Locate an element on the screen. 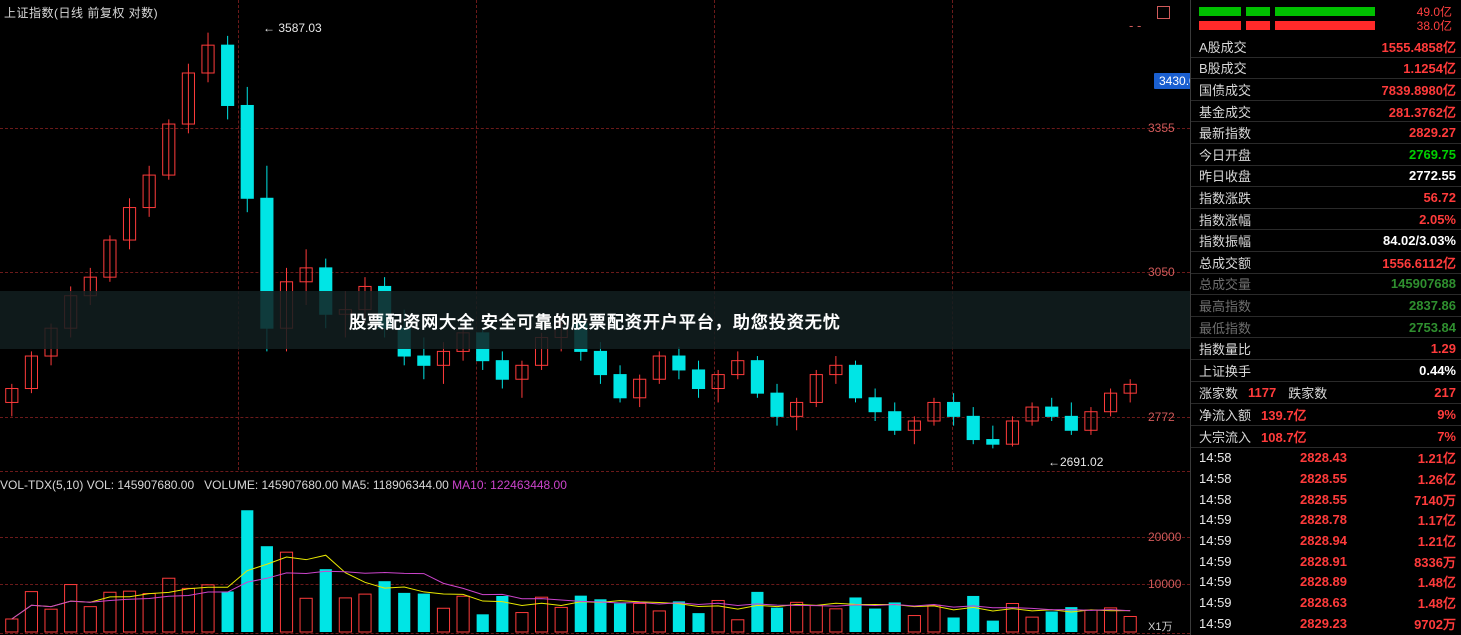 This screenshot has height=635, width=1461. dual-value-1: 108.7亿 is located at coordinates (1284, 437).